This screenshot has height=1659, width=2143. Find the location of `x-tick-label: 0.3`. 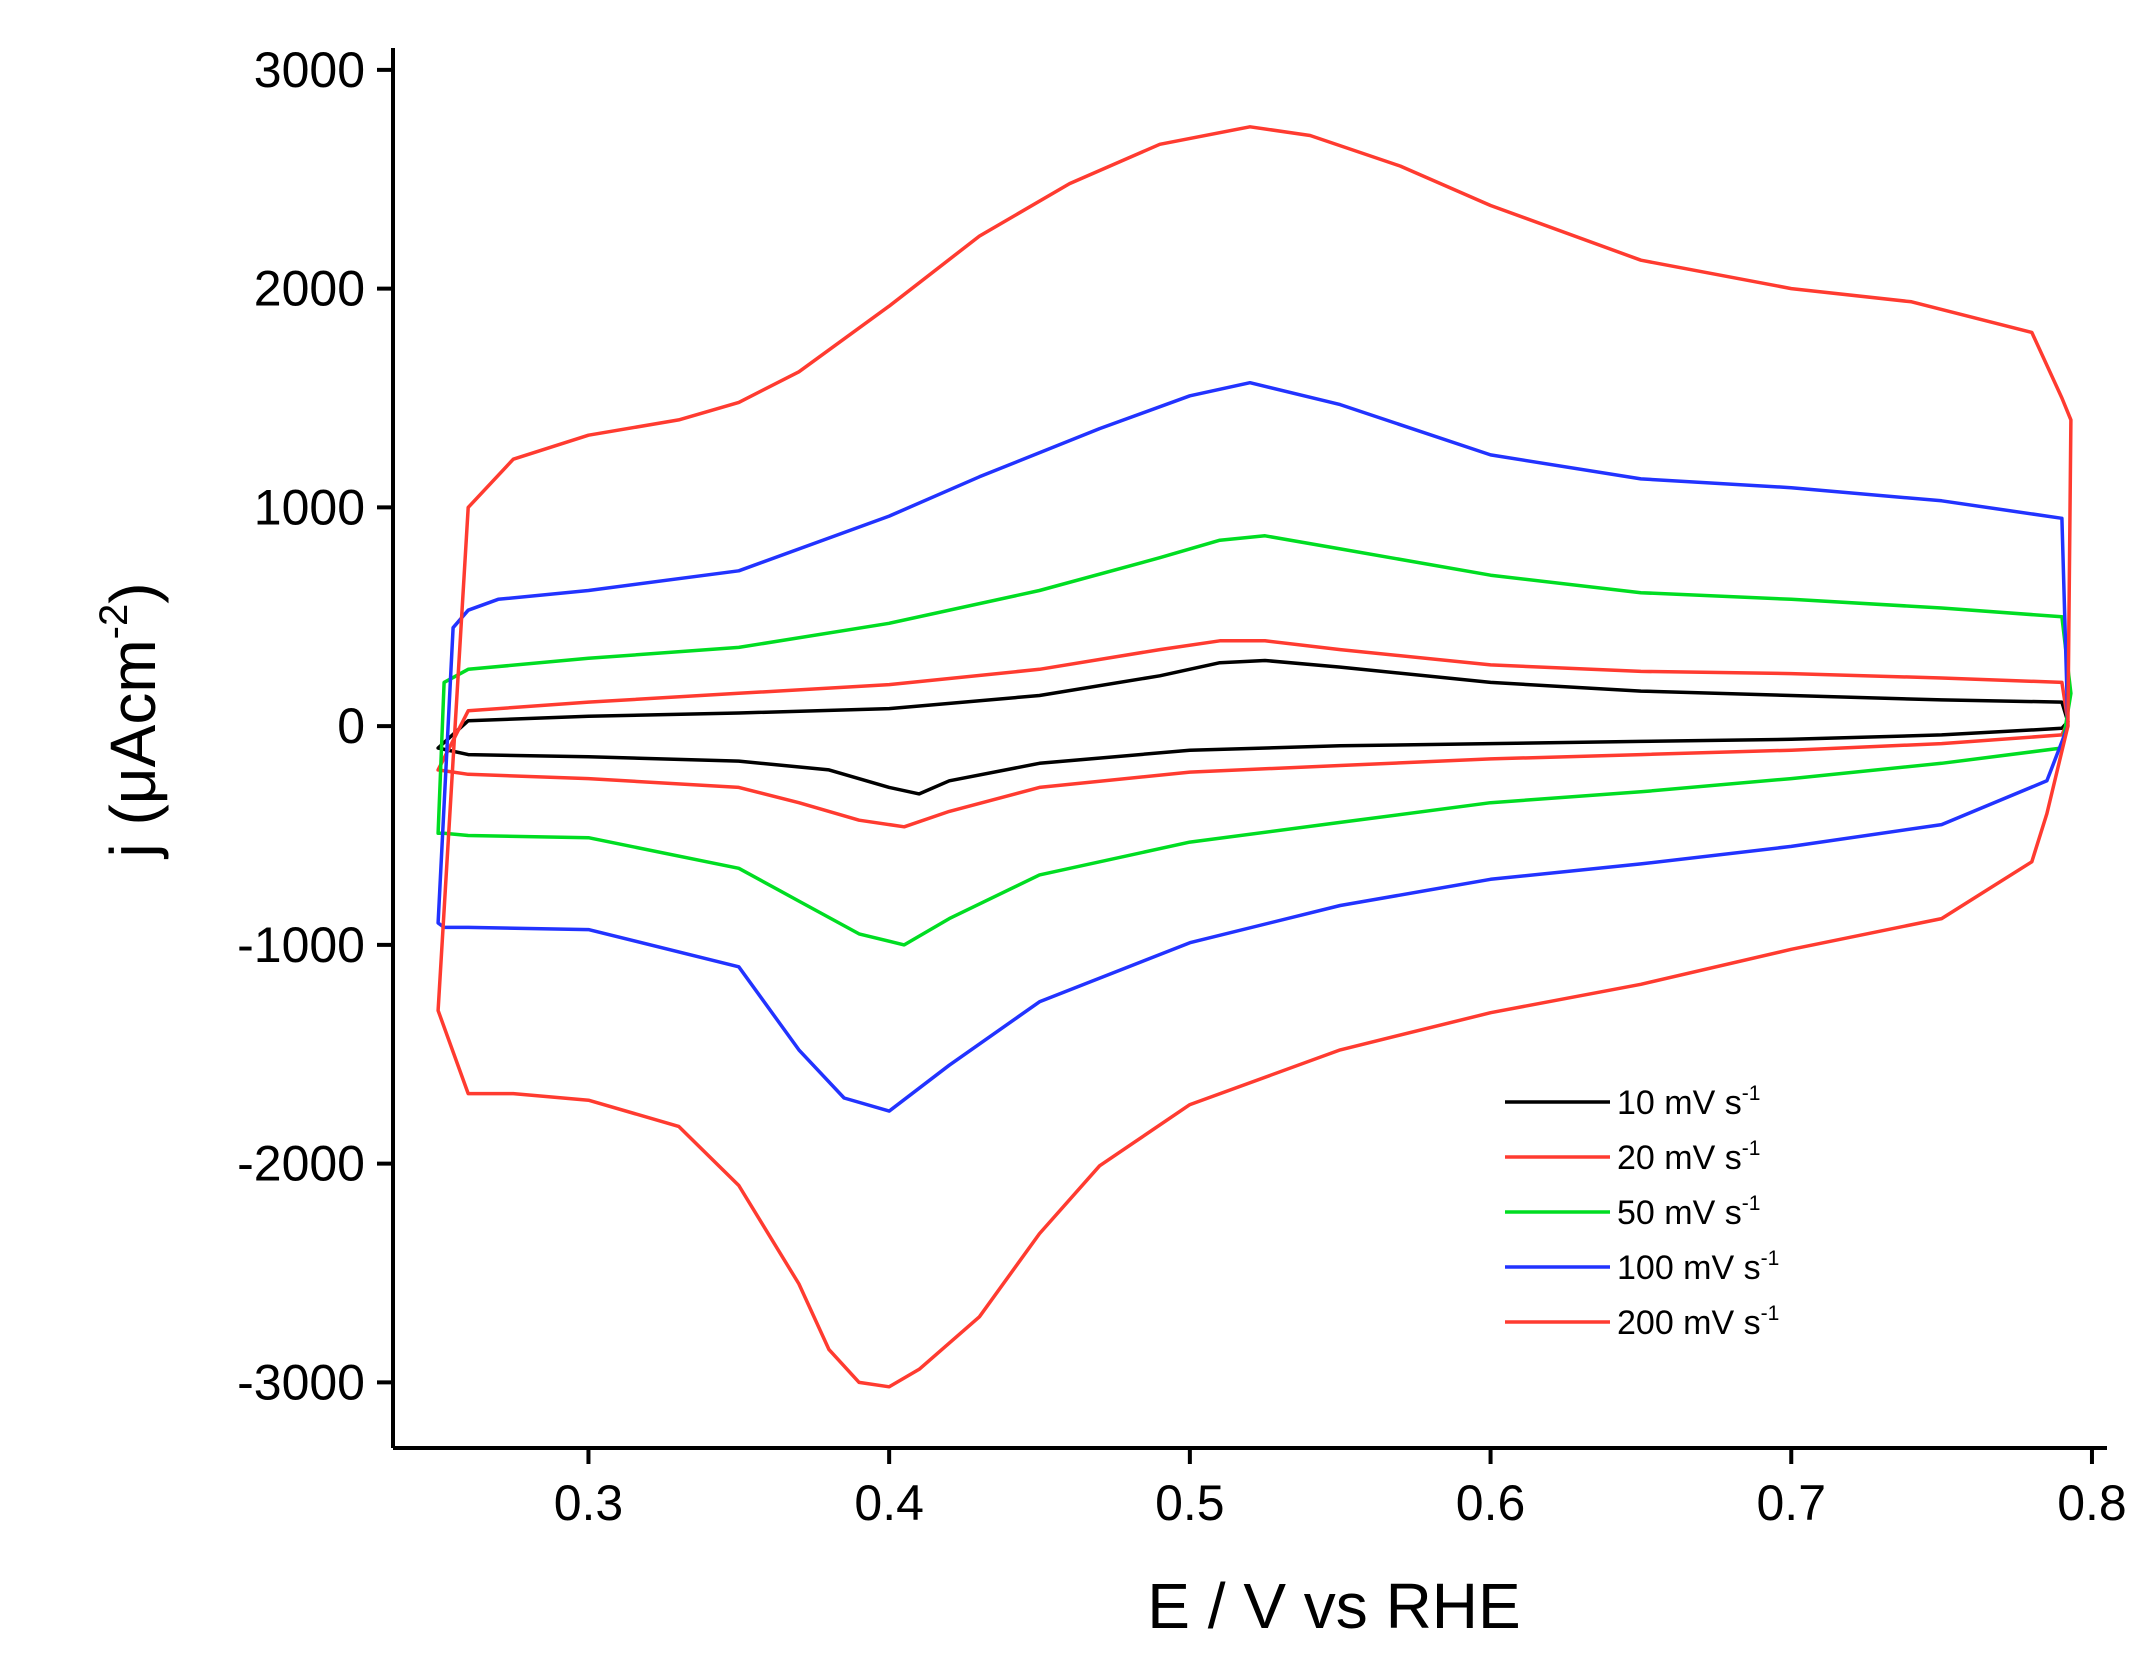

x-tick-label: 0.3 is located at coordinates (589, 1503).